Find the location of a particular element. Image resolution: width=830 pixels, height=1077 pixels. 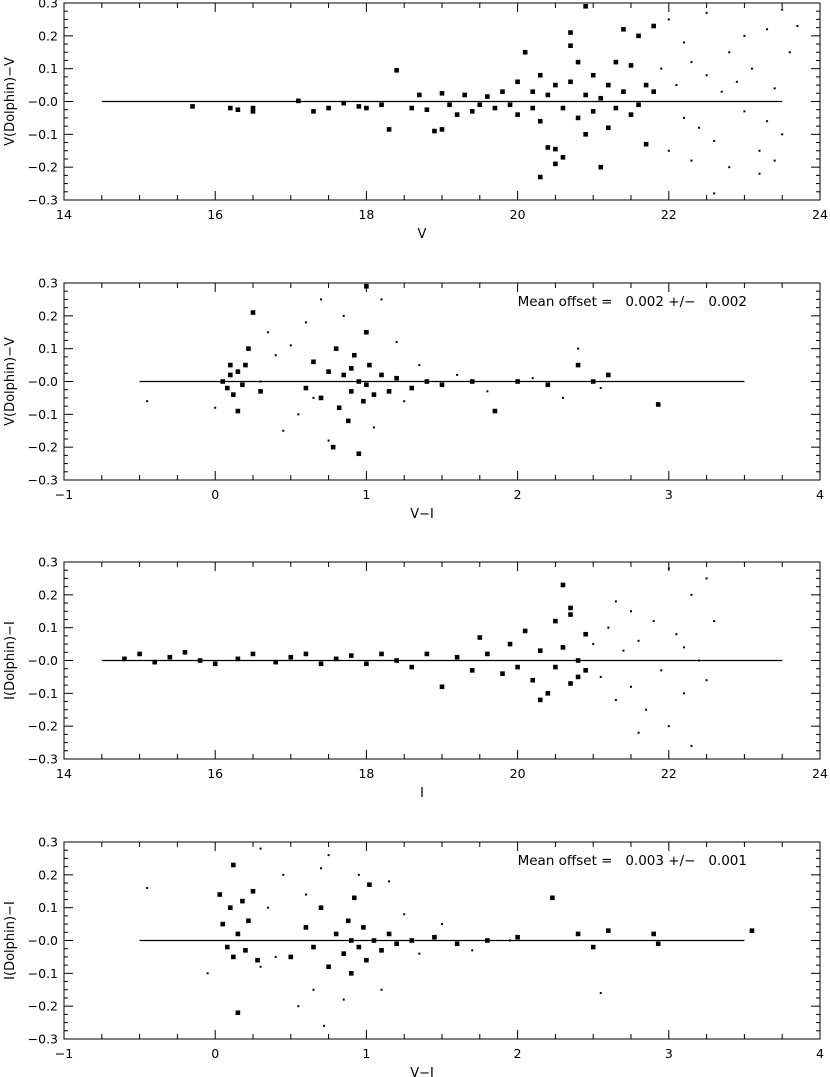

x-tick-label: 20 is located at coordinates (518, 214).